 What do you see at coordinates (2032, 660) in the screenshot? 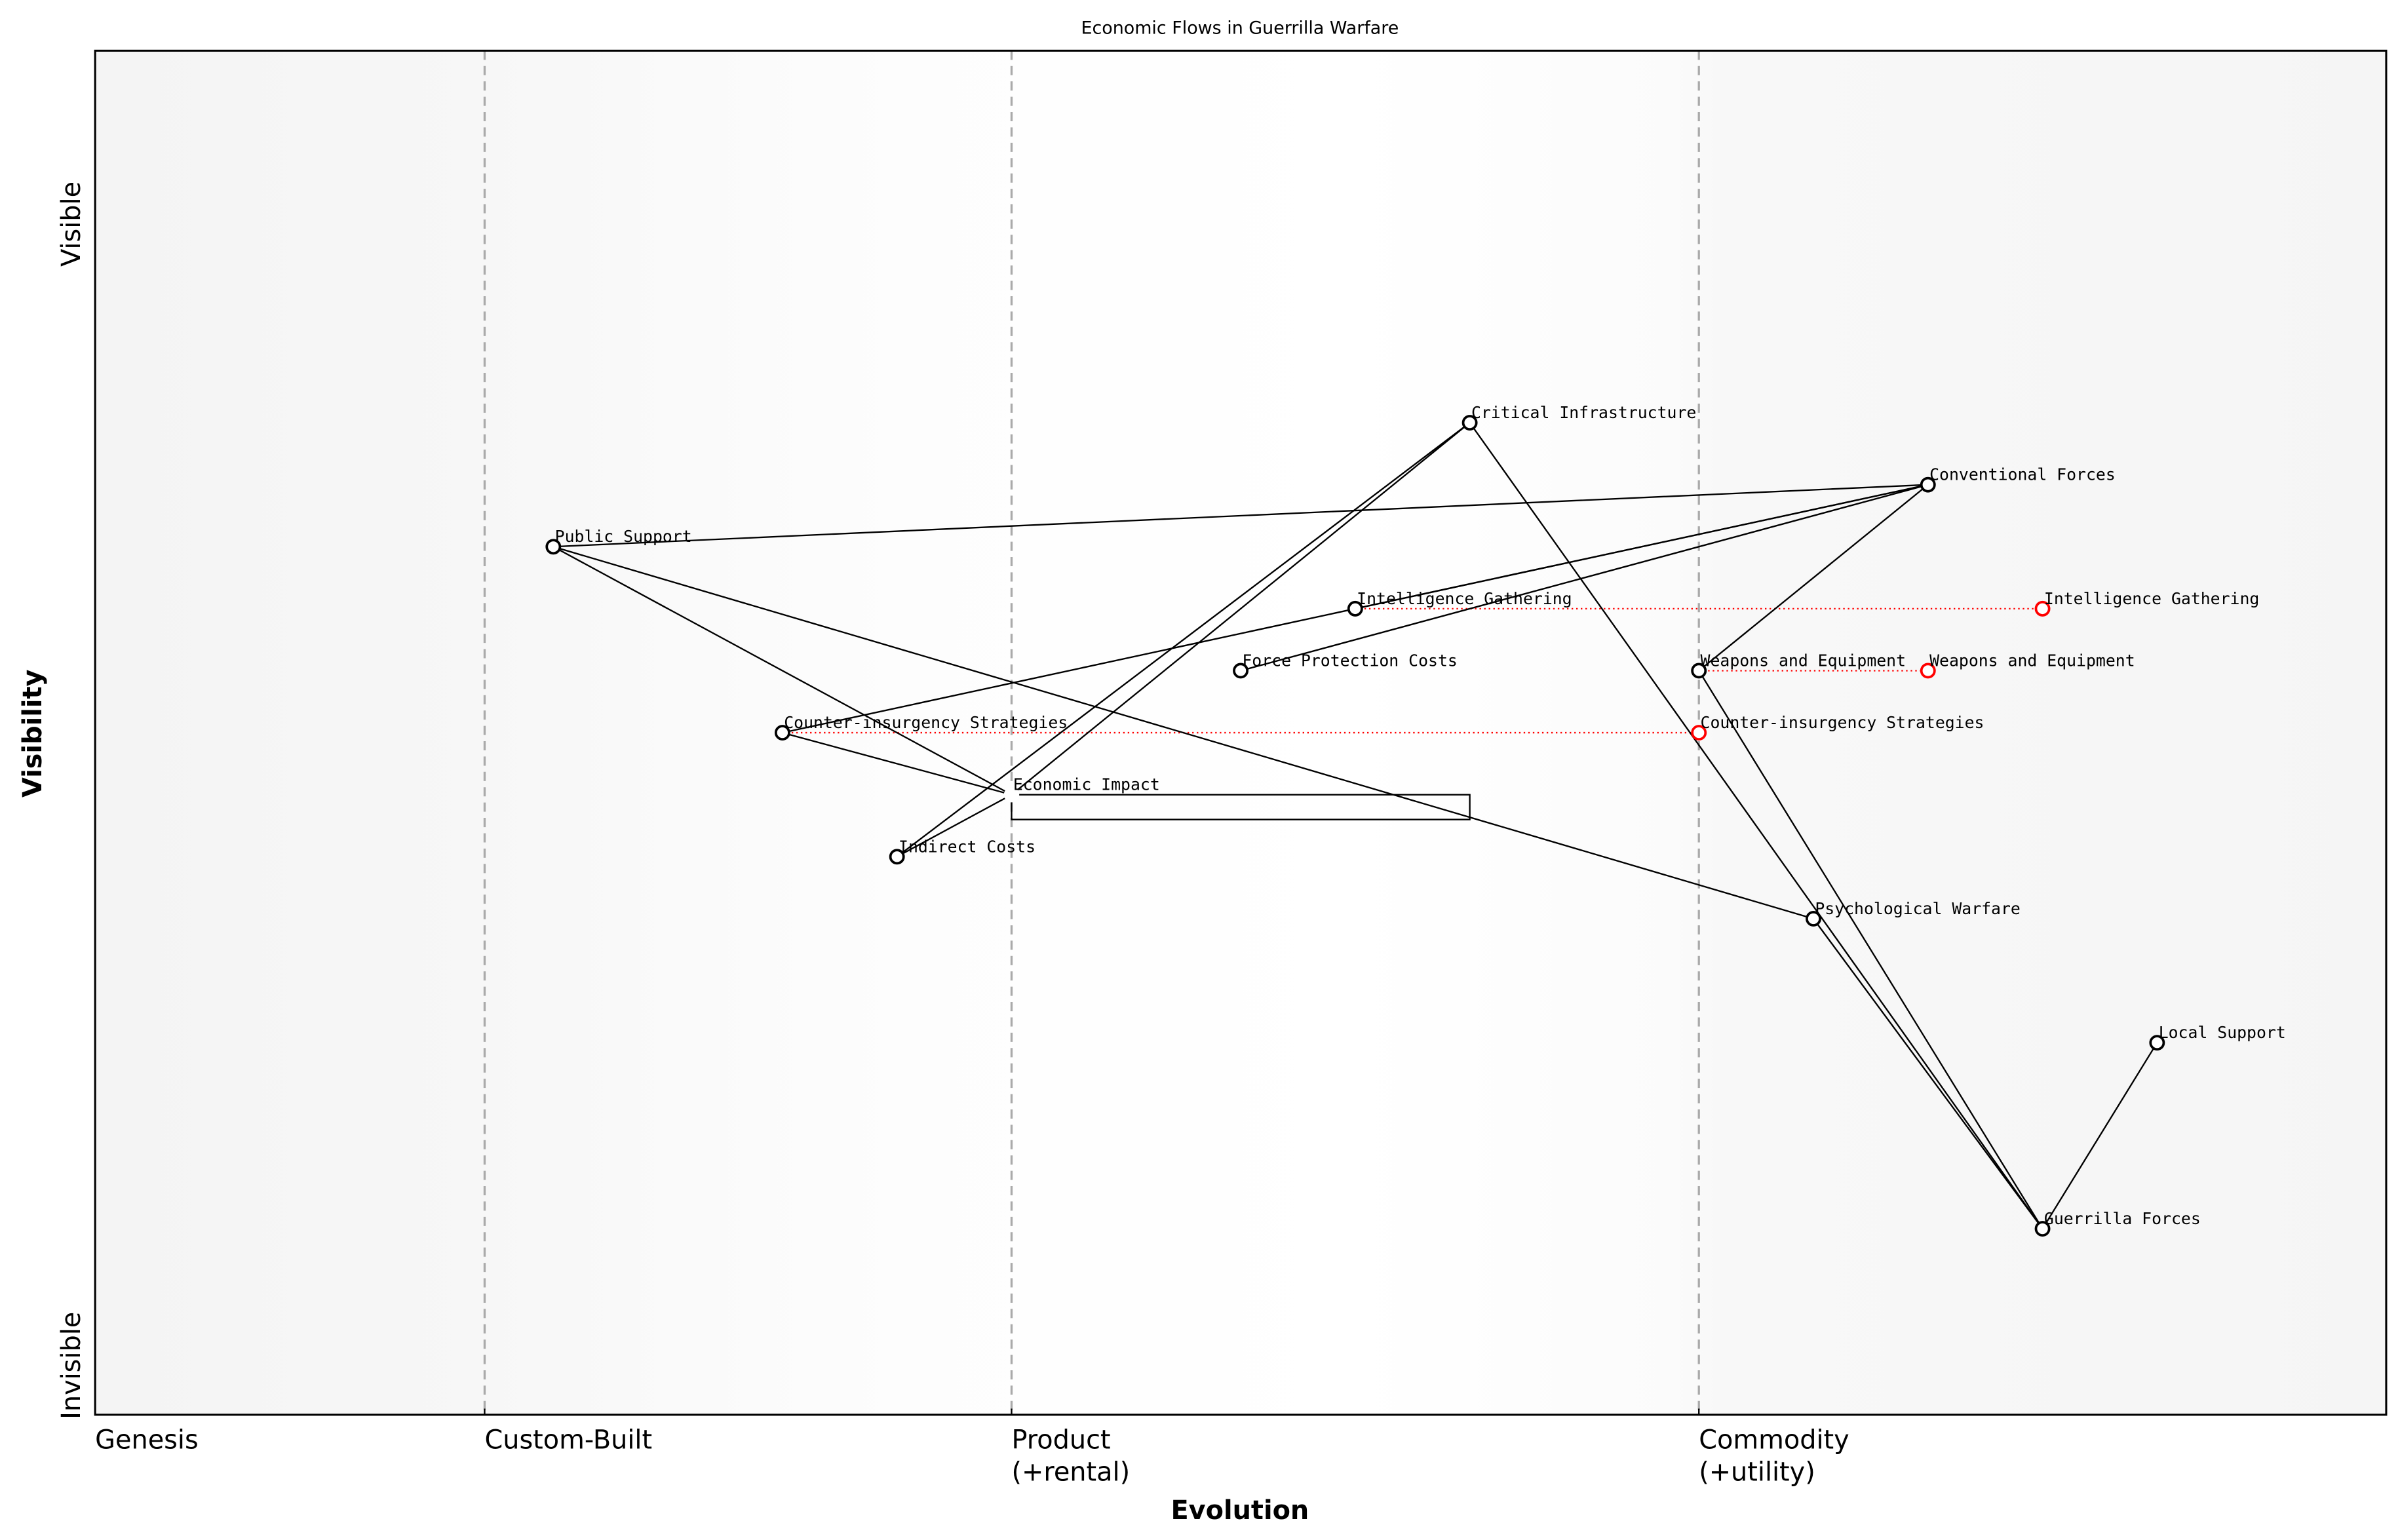
I see `evolved-component-label: Weapons and Equipment` at bounding box center [2032, 660].